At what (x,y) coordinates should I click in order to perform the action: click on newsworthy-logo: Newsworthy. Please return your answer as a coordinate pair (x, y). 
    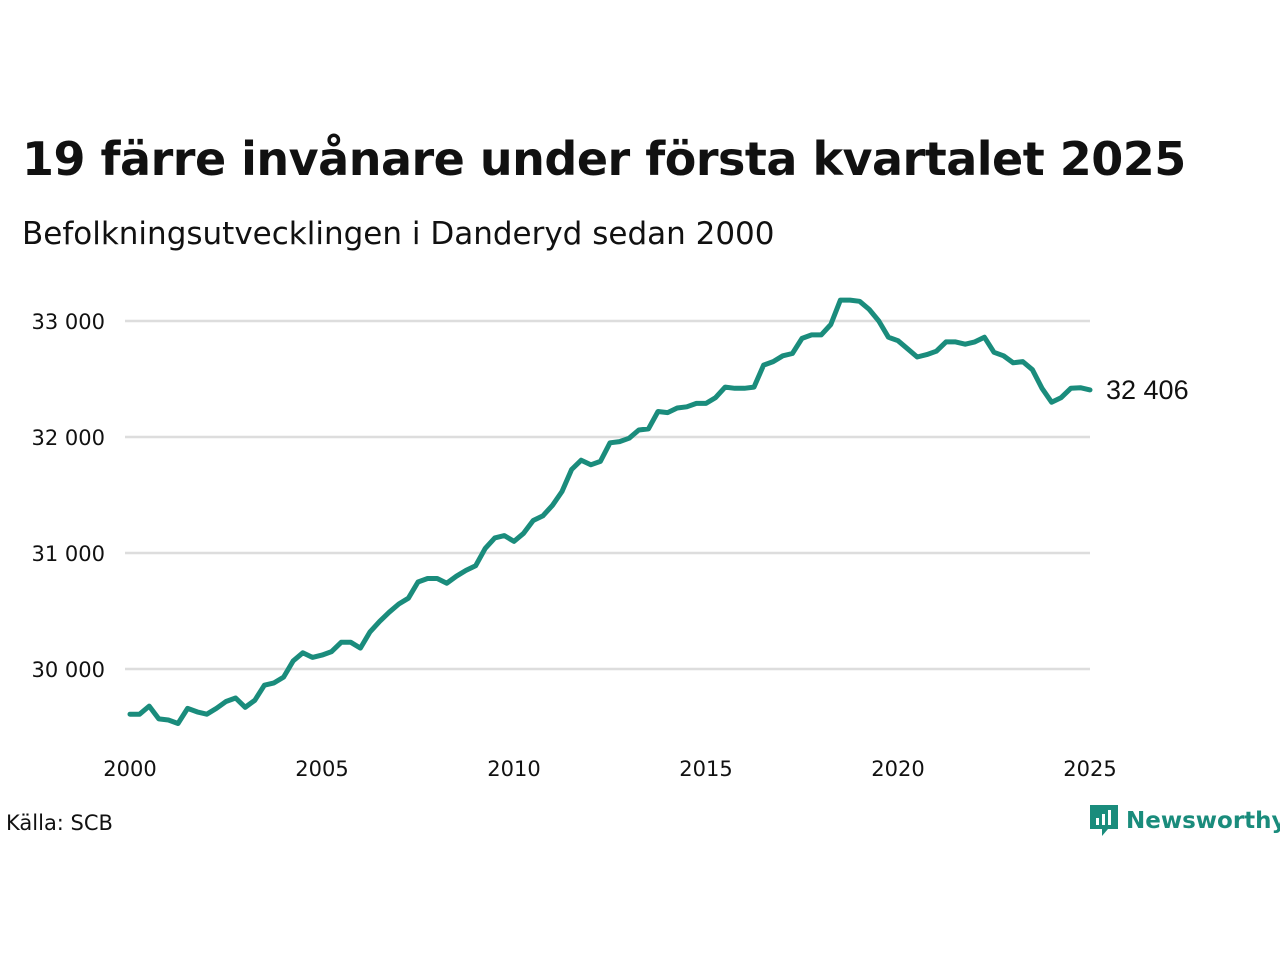
    Looking at the image, I should click on (1184, 821).